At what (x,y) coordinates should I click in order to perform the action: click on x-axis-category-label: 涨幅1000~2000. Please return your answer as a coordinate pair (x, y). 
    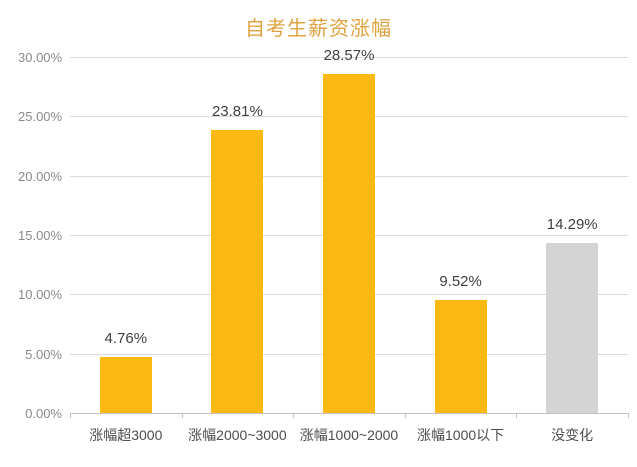
    Looking at the image, I should click on (349, 435).